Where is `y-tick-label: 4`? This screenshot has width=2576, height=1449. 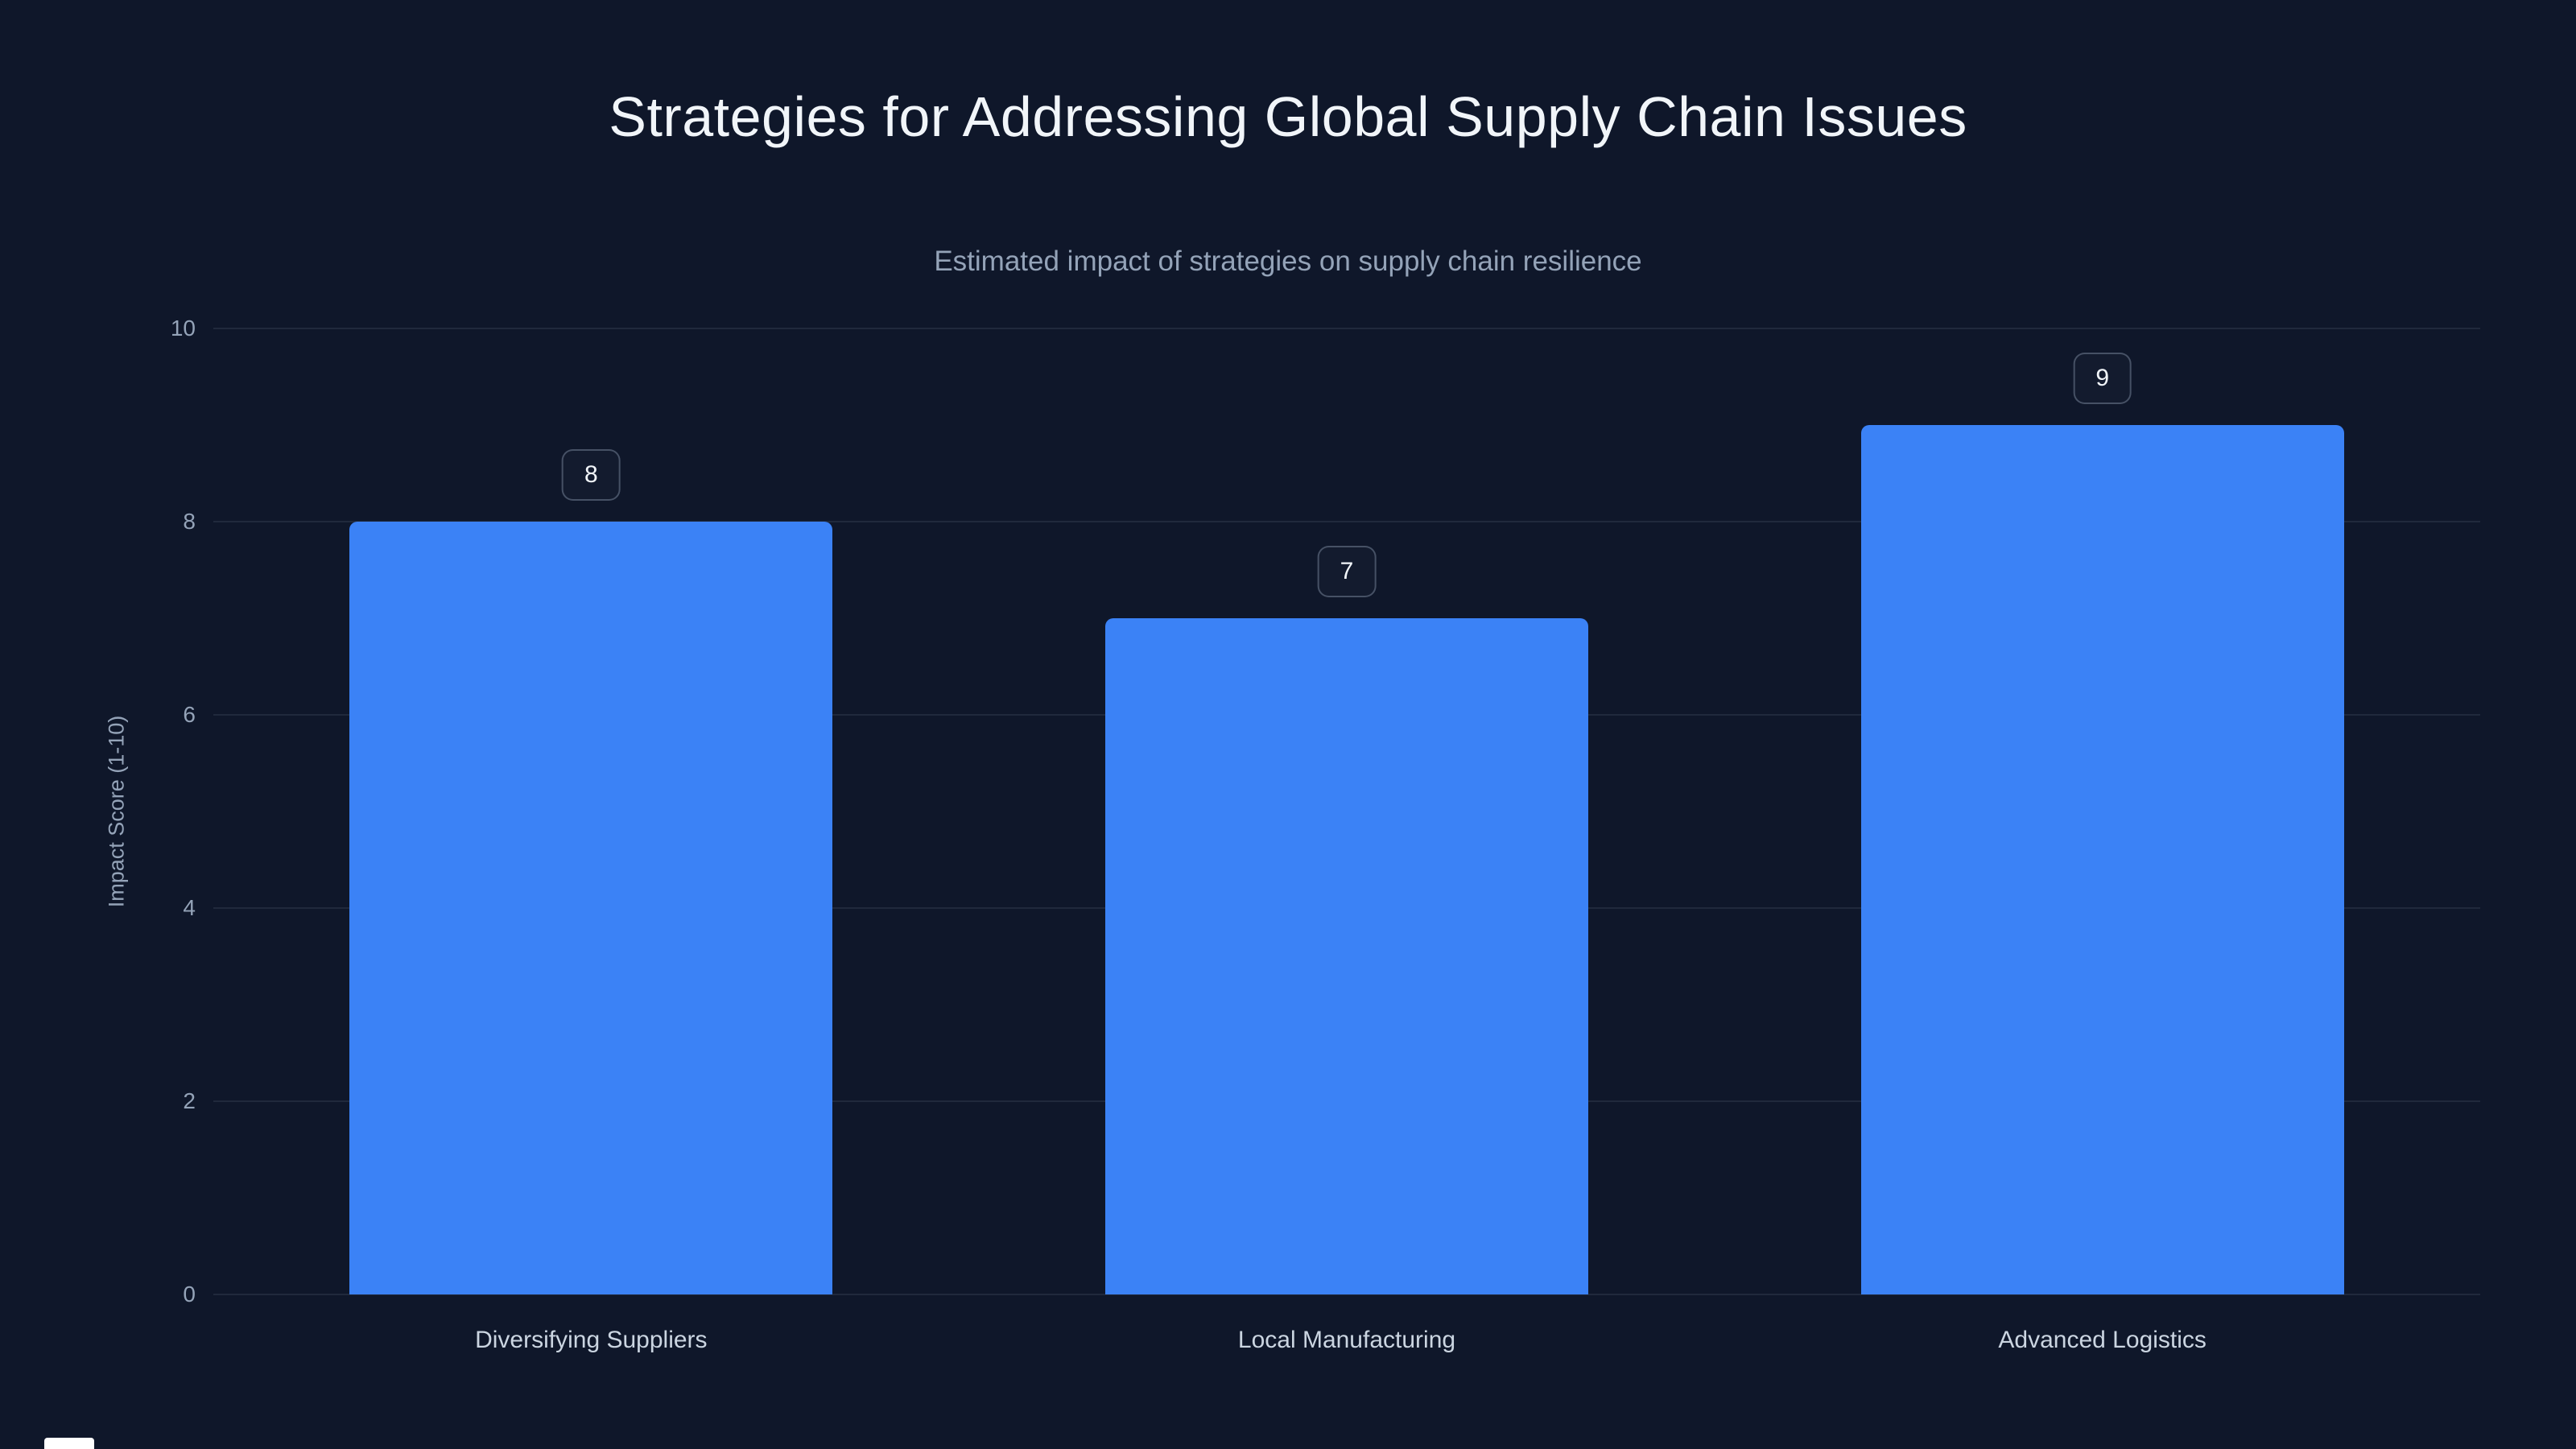 y-tick-label: 4 is located at coordinates (189, 907).